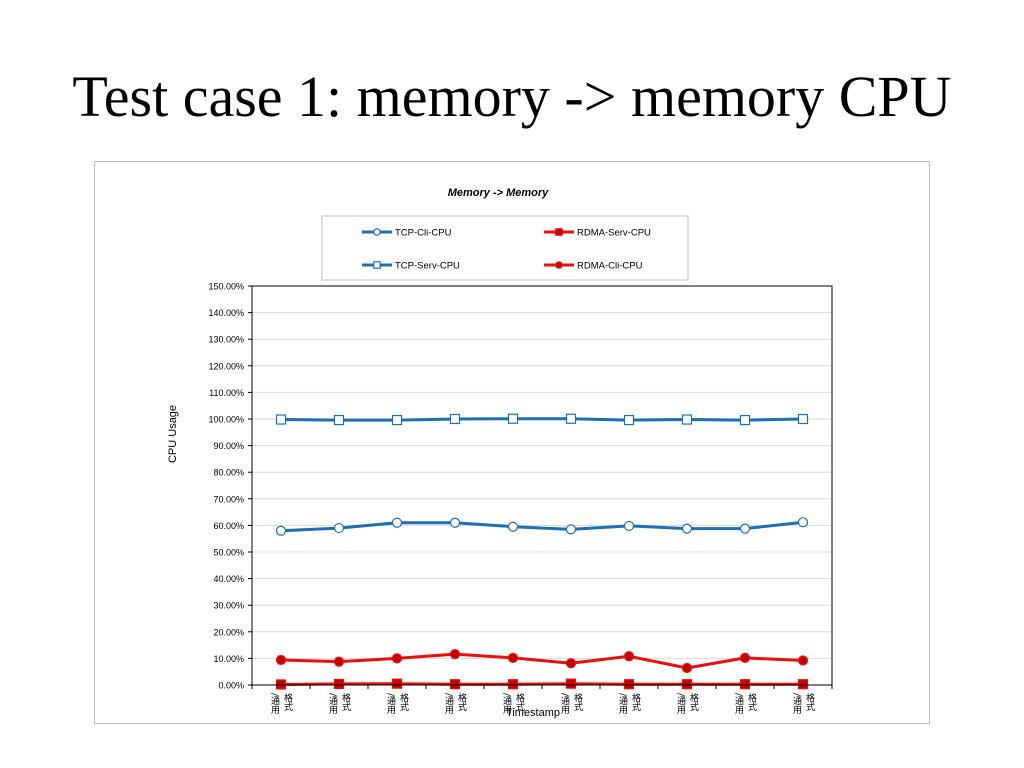  I want to click on y-tick-label: 140.00%, so click(226, 313).